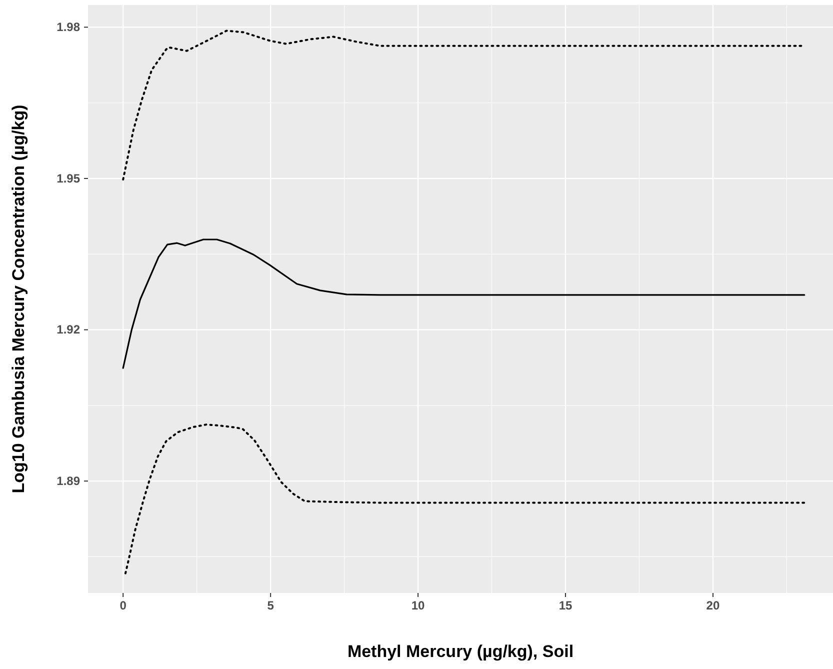  What do you see at coordinates (68, 481) in the screenshot?
I see `y-tick-label: 1.89` at bounding box center [68, 481].